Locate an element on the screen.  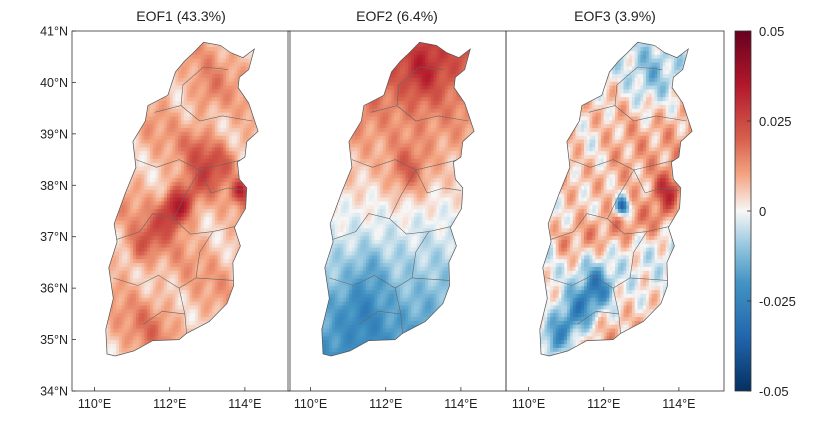
y-tick-label: 38°N is located at coordinates (54, 186).